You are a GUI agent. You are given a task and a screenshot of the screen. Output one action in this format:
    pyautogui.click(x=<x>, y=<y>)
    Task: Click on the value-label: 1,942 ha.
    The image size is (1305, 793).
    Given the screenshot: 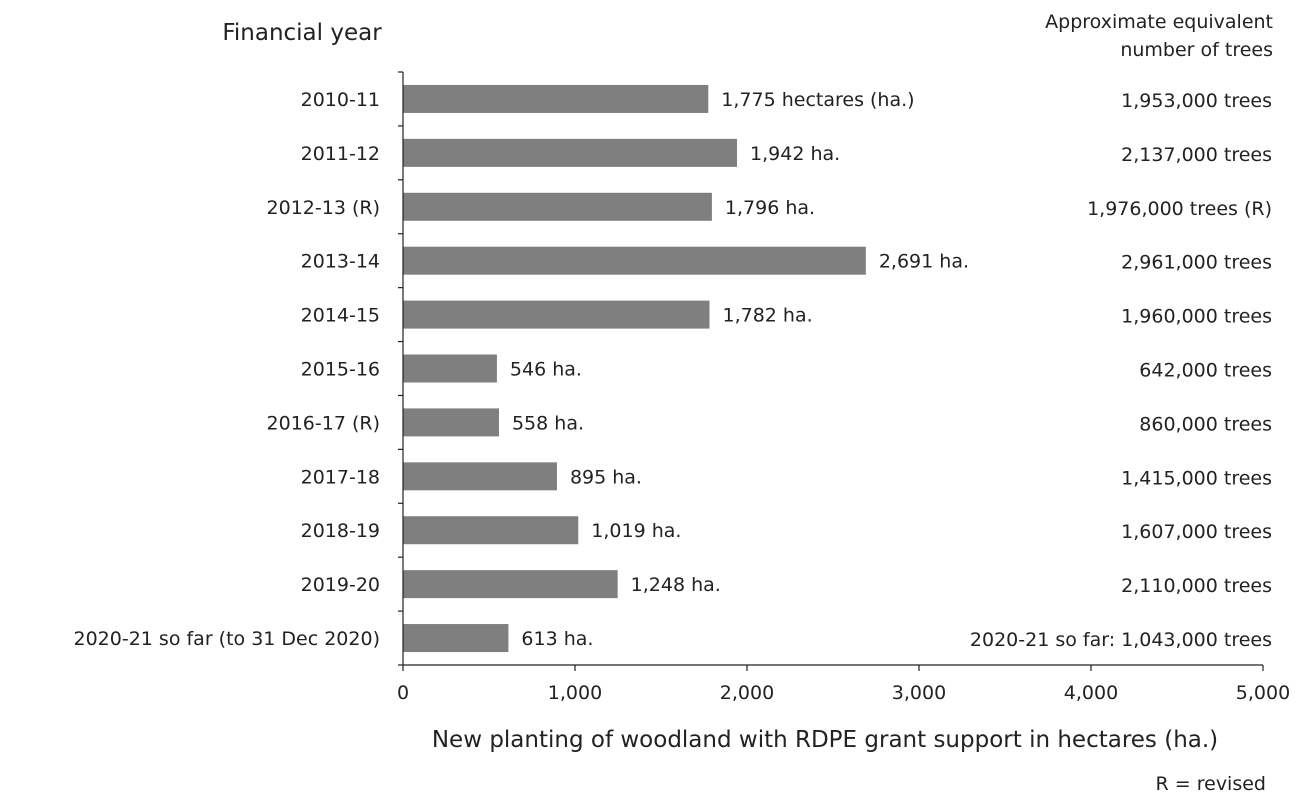 What is the action you would take?
    pyautogui.click(x=795, y=154)
    